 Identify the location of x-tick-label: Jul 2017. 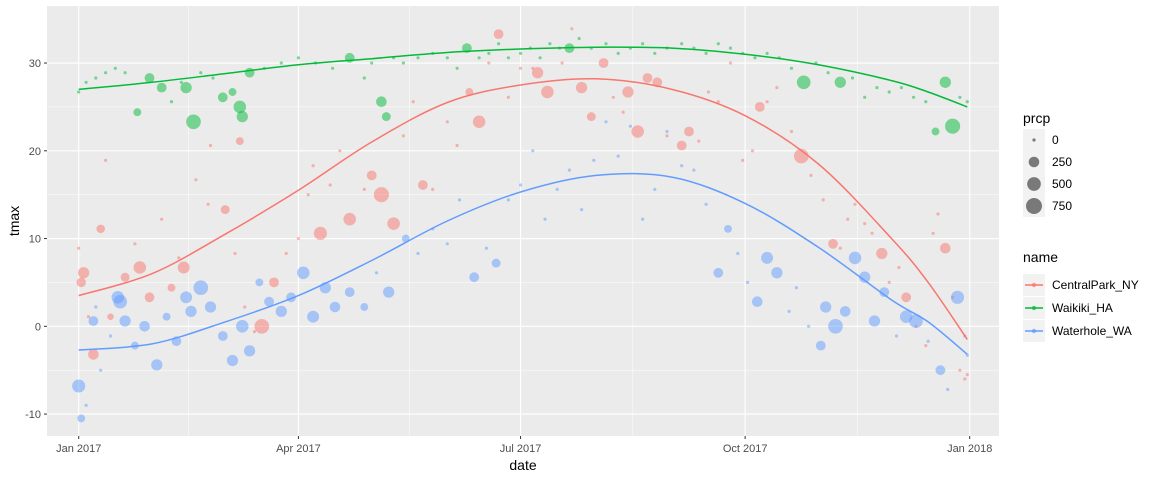
(521, 449).